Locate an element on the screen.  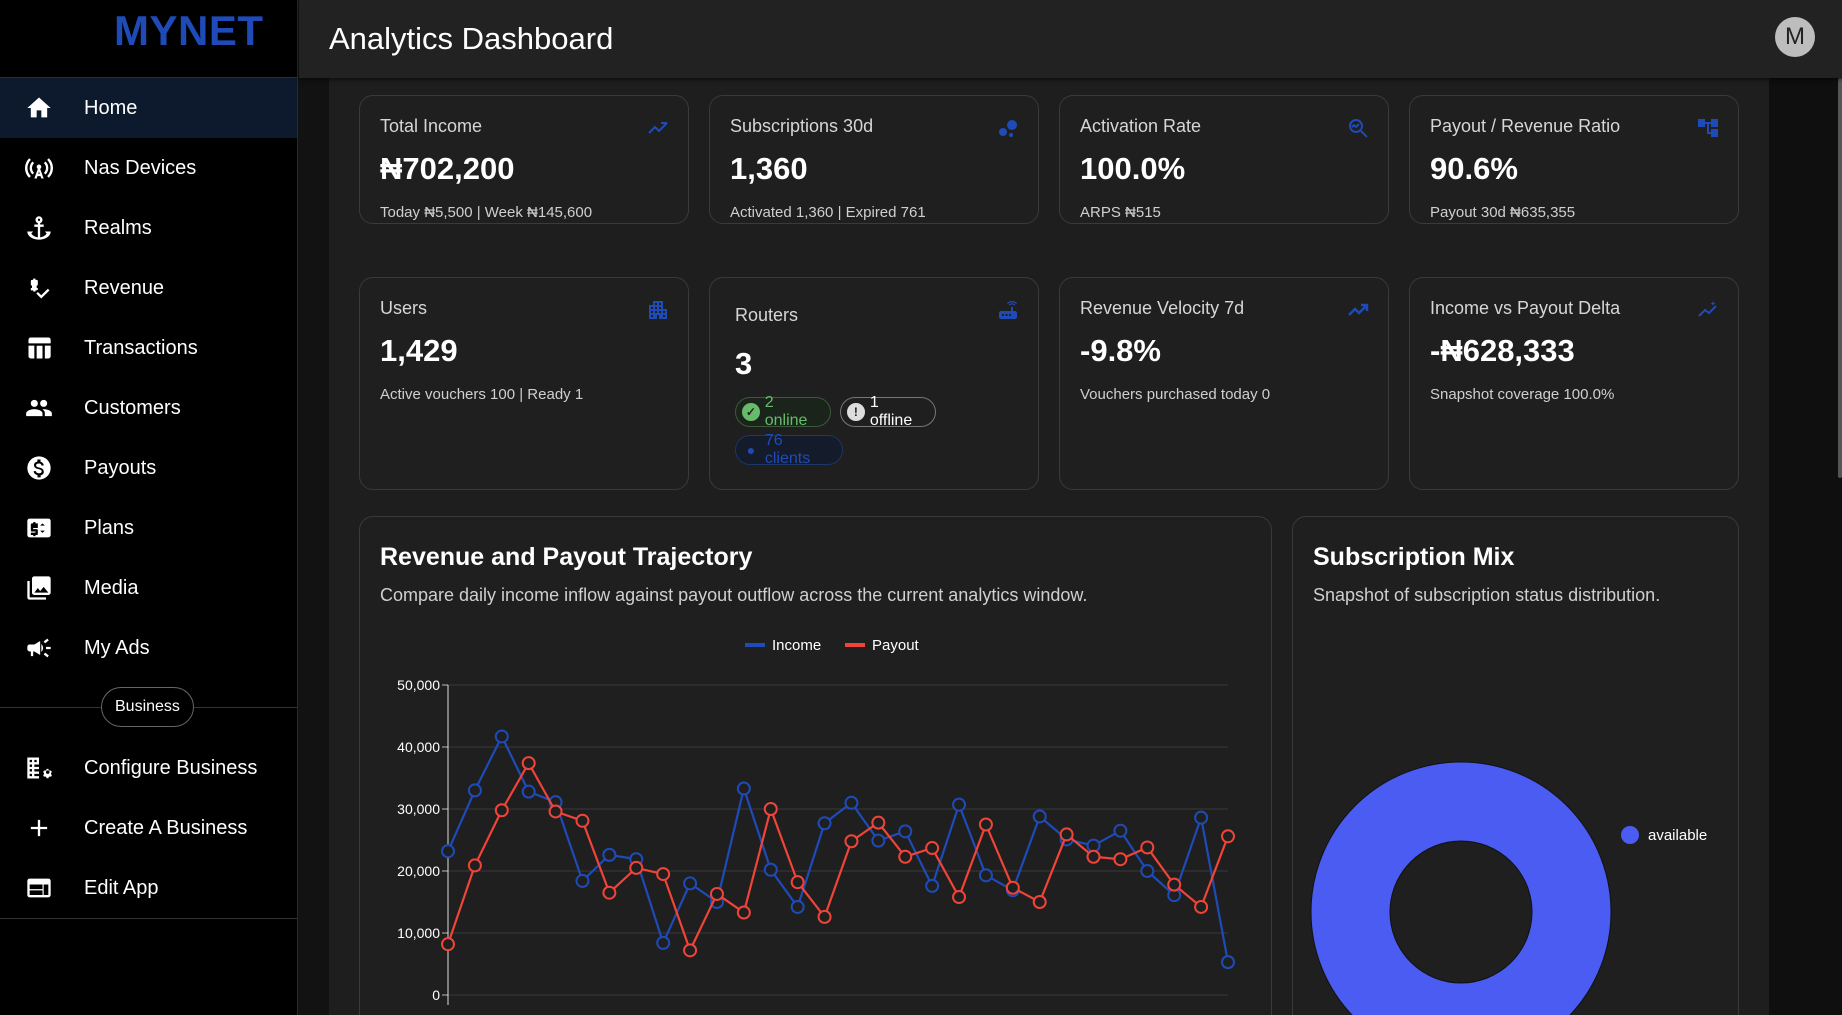
stat-sub: ARPS ₦515 is located at coordinates (1120, 212).